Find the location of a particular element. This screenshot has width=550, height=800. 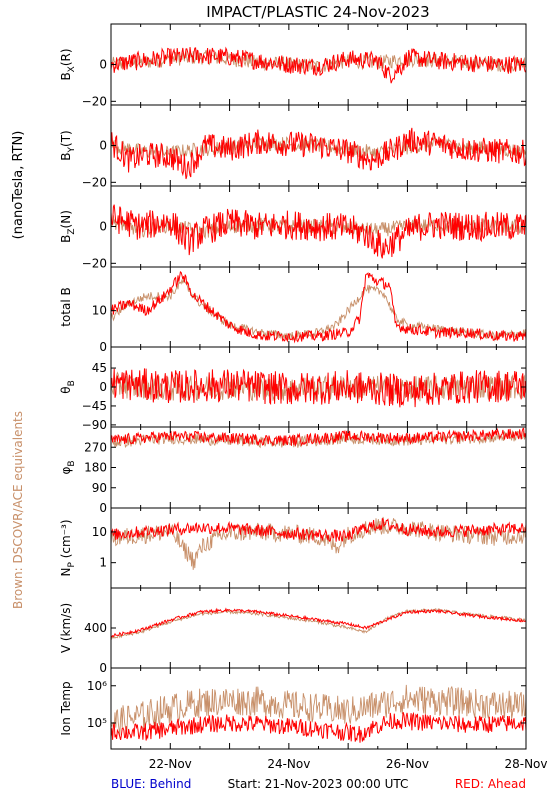

panel-np: 10 1 NP (cm⁻³) is located at coordinates (293, 548).